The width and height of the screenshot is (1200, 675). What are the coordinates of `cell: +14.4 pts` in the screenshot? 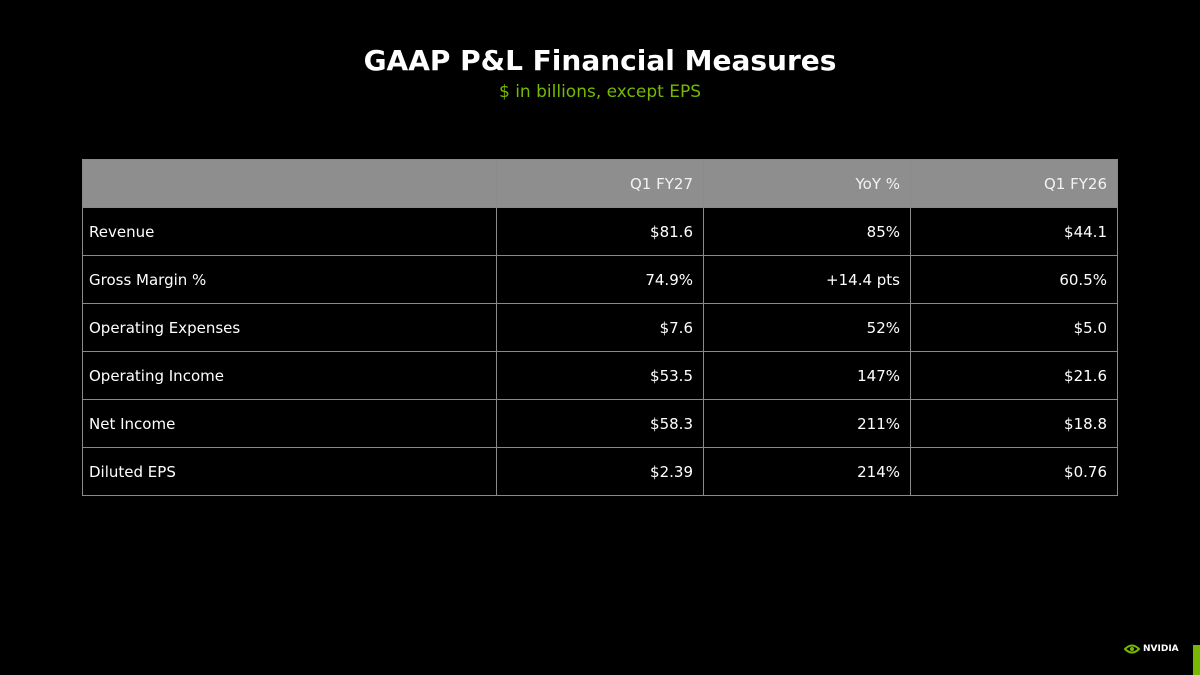 It's located at (807, 279).